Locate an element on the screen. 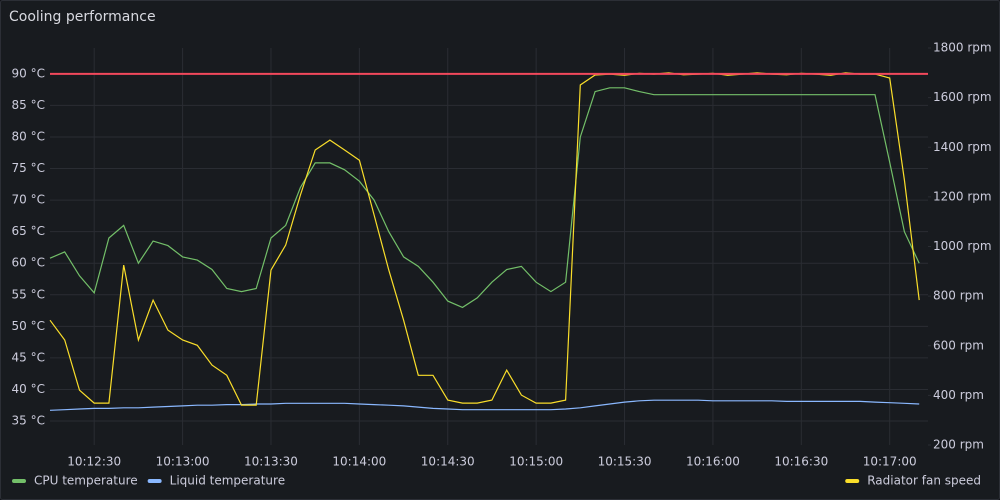 This screenshot has width=1000, height=500. y2-tick-label: 1000 rpm is located at coordinates (962, 246).